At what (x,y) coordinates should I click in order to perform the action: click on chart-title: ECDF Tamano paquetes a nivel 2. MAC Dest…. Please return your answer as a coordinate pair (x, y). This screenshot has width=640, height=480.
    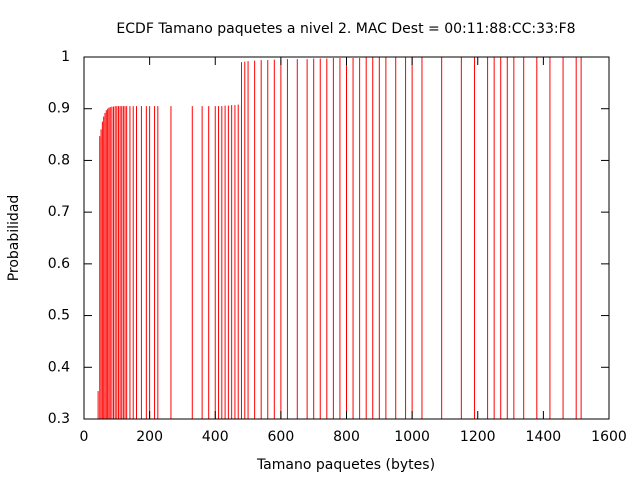
    Looking at the image, I should click on (345, 29).